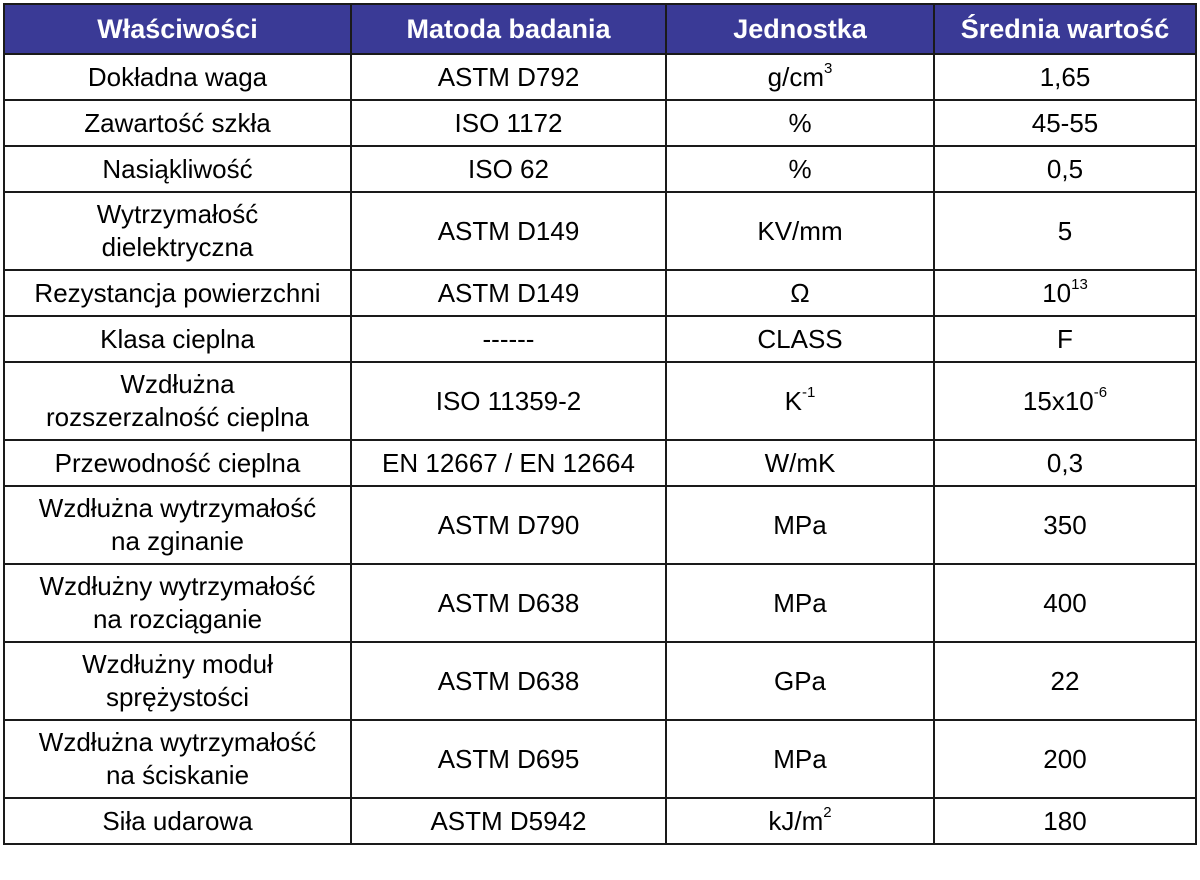  I want to click on cell-average-value: 200, so click(1065, 759).